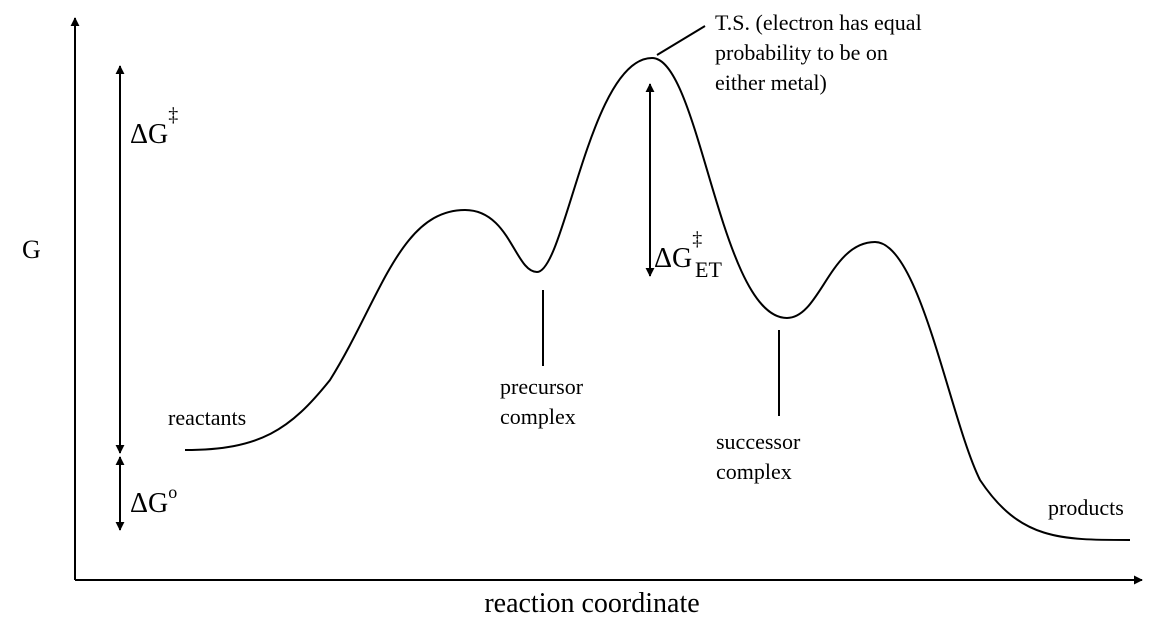 This screenshot has width=1154, height=621. What do you see at coordinates (172, 492) in the screenshot?
I see `label-sup: o` at bounding box center [172, 492].